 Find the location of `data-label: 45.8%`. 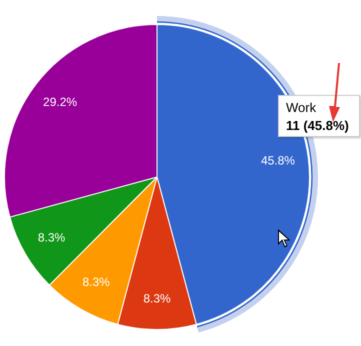

data-label: 45.8% is located at coordinates (278, 160).